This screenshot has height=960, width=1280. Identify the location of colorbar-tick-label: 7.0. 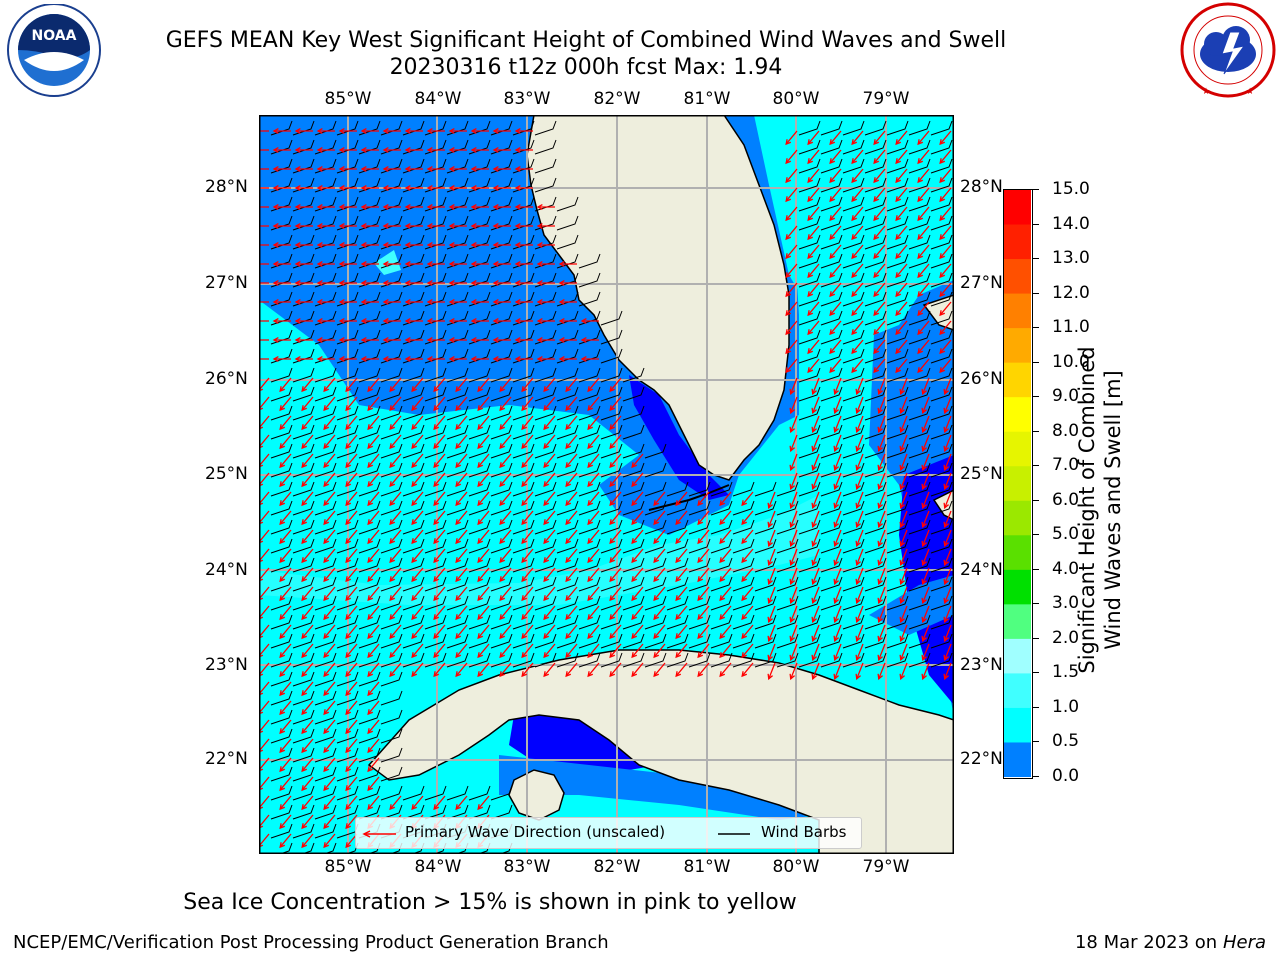
(1066, 465).